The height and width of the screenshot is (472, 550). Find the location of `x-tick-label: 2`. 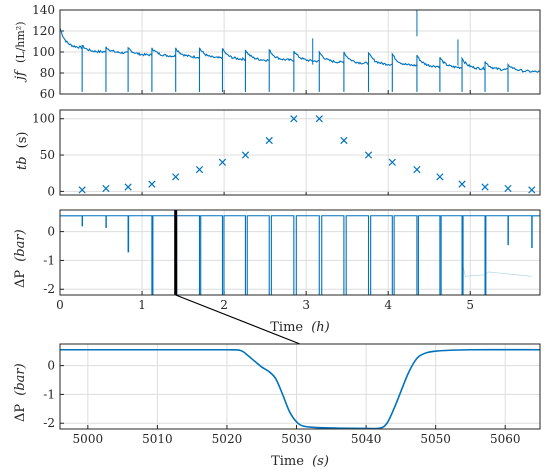

x-tick-label: 2 is located at coordinates (224, 305).